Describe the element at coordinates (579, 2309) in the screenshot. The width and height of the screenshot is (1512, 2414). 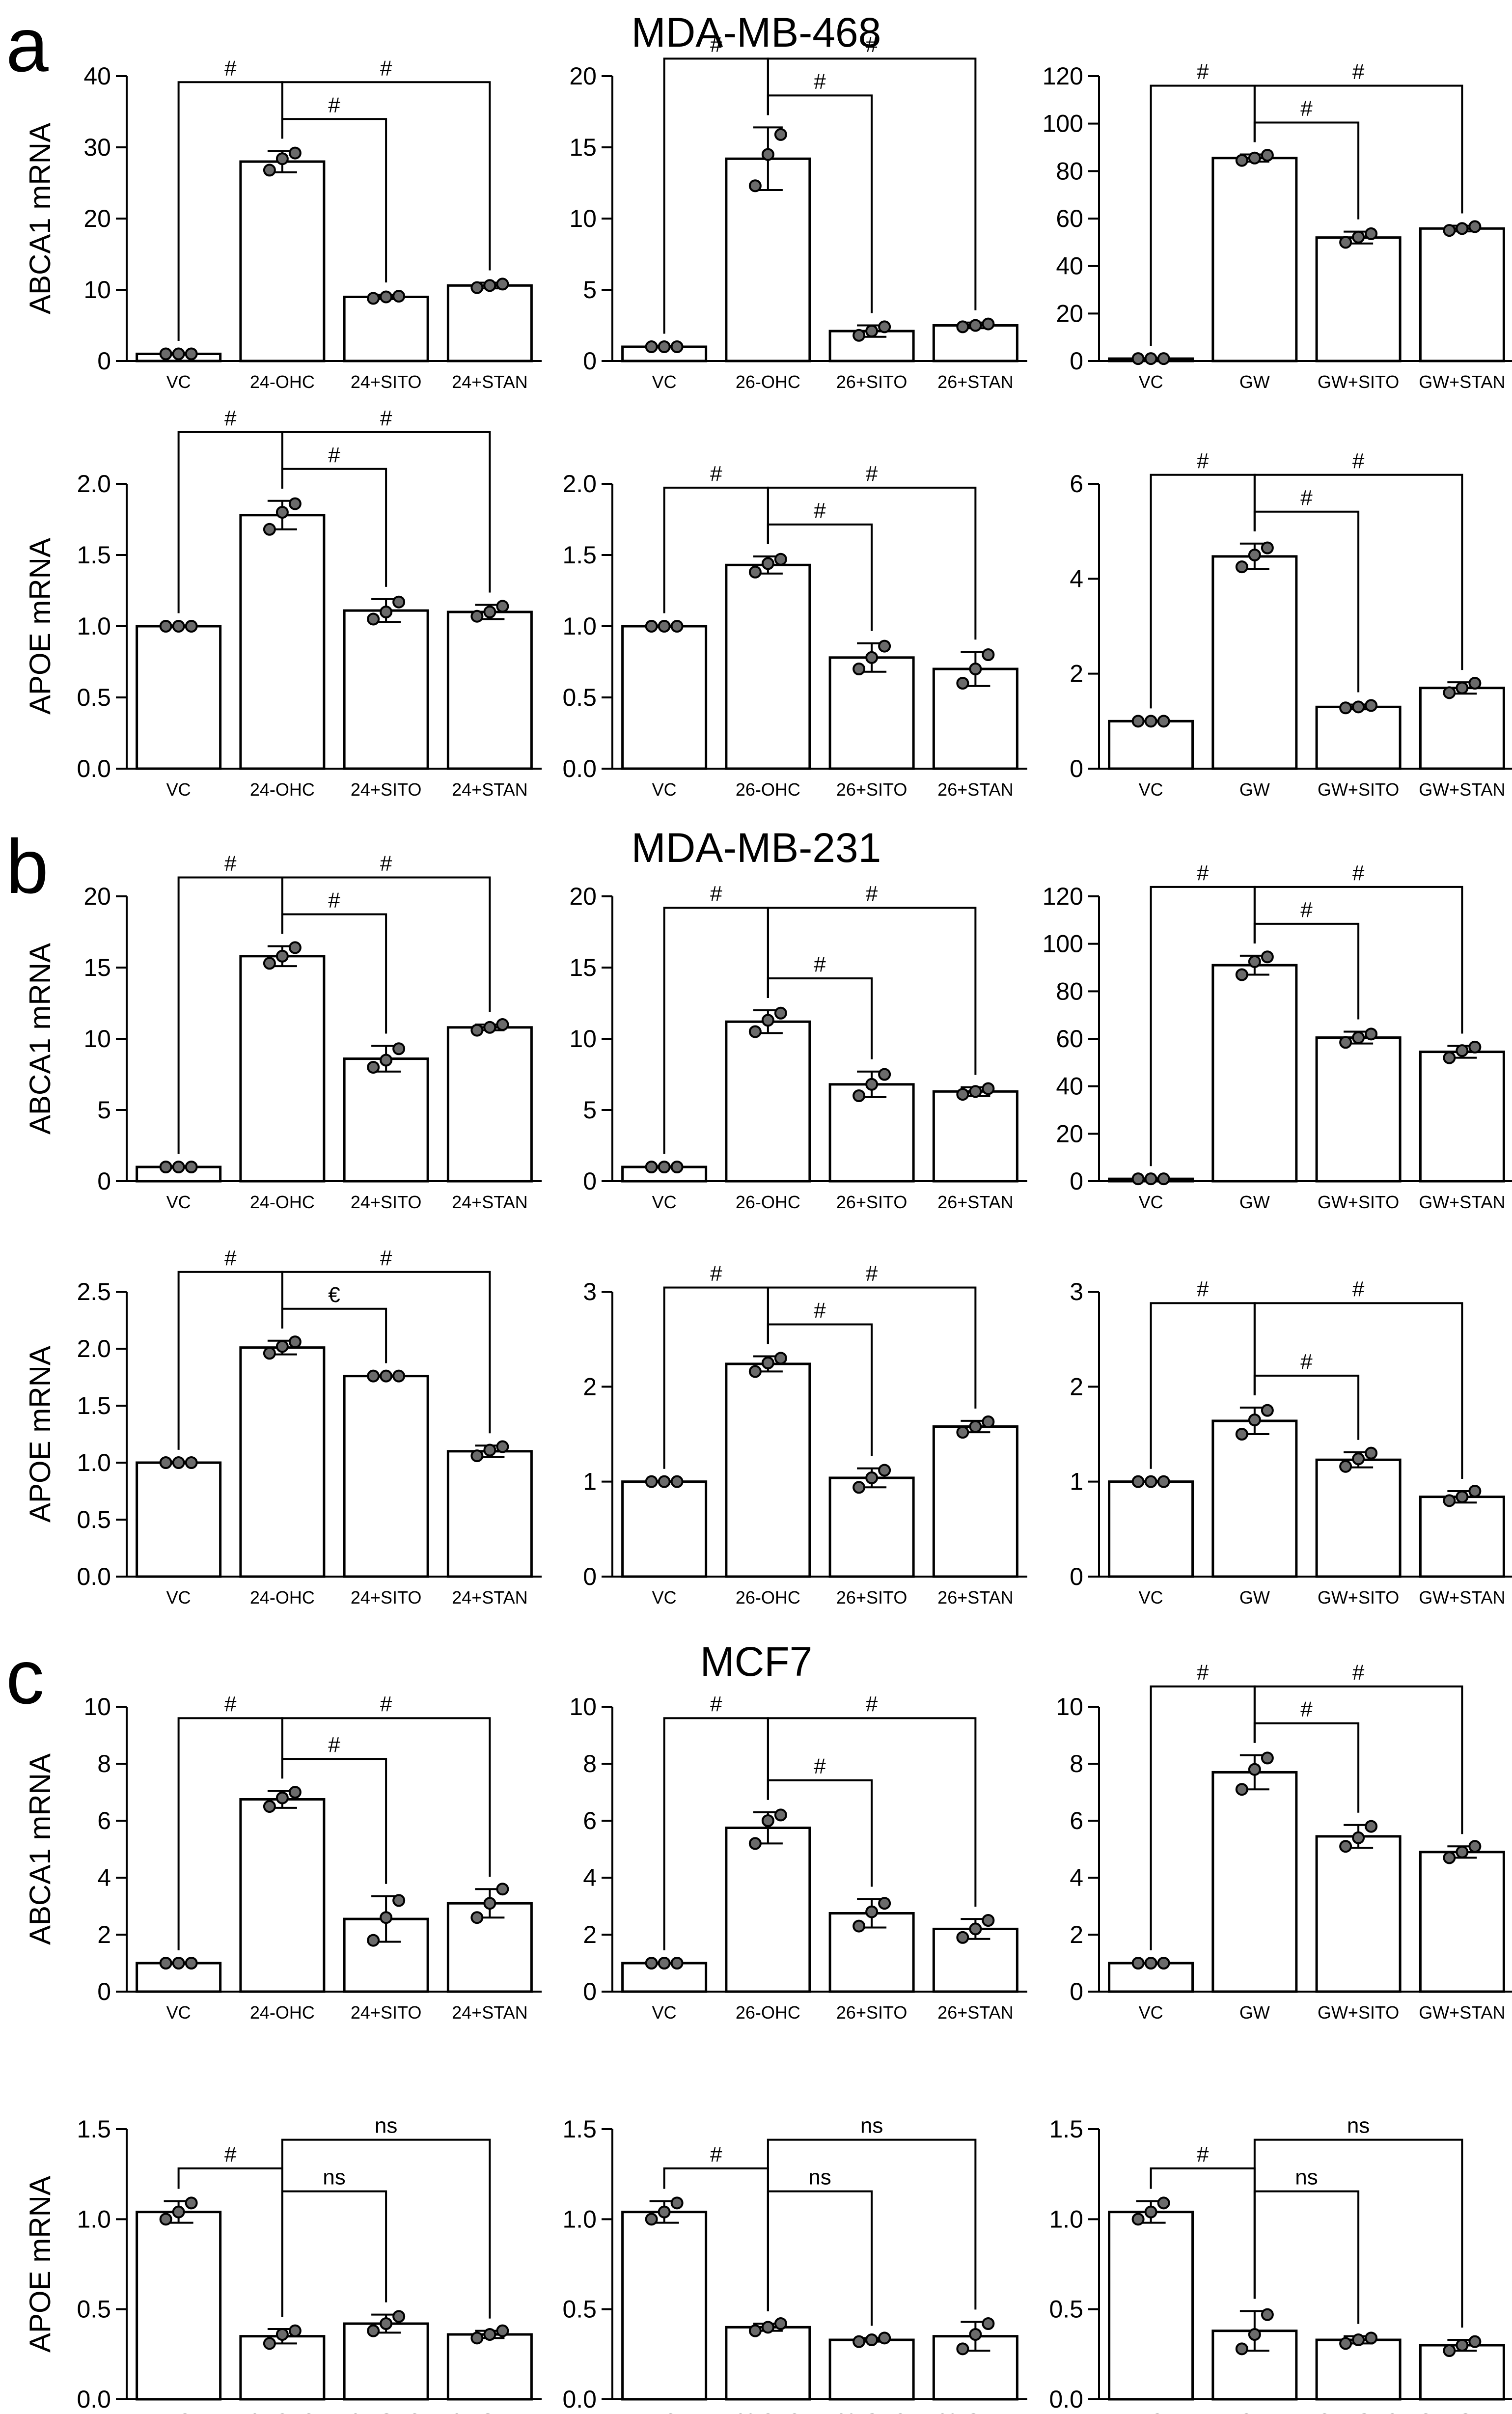
I see `y-tick-label: 0.5` at that location.